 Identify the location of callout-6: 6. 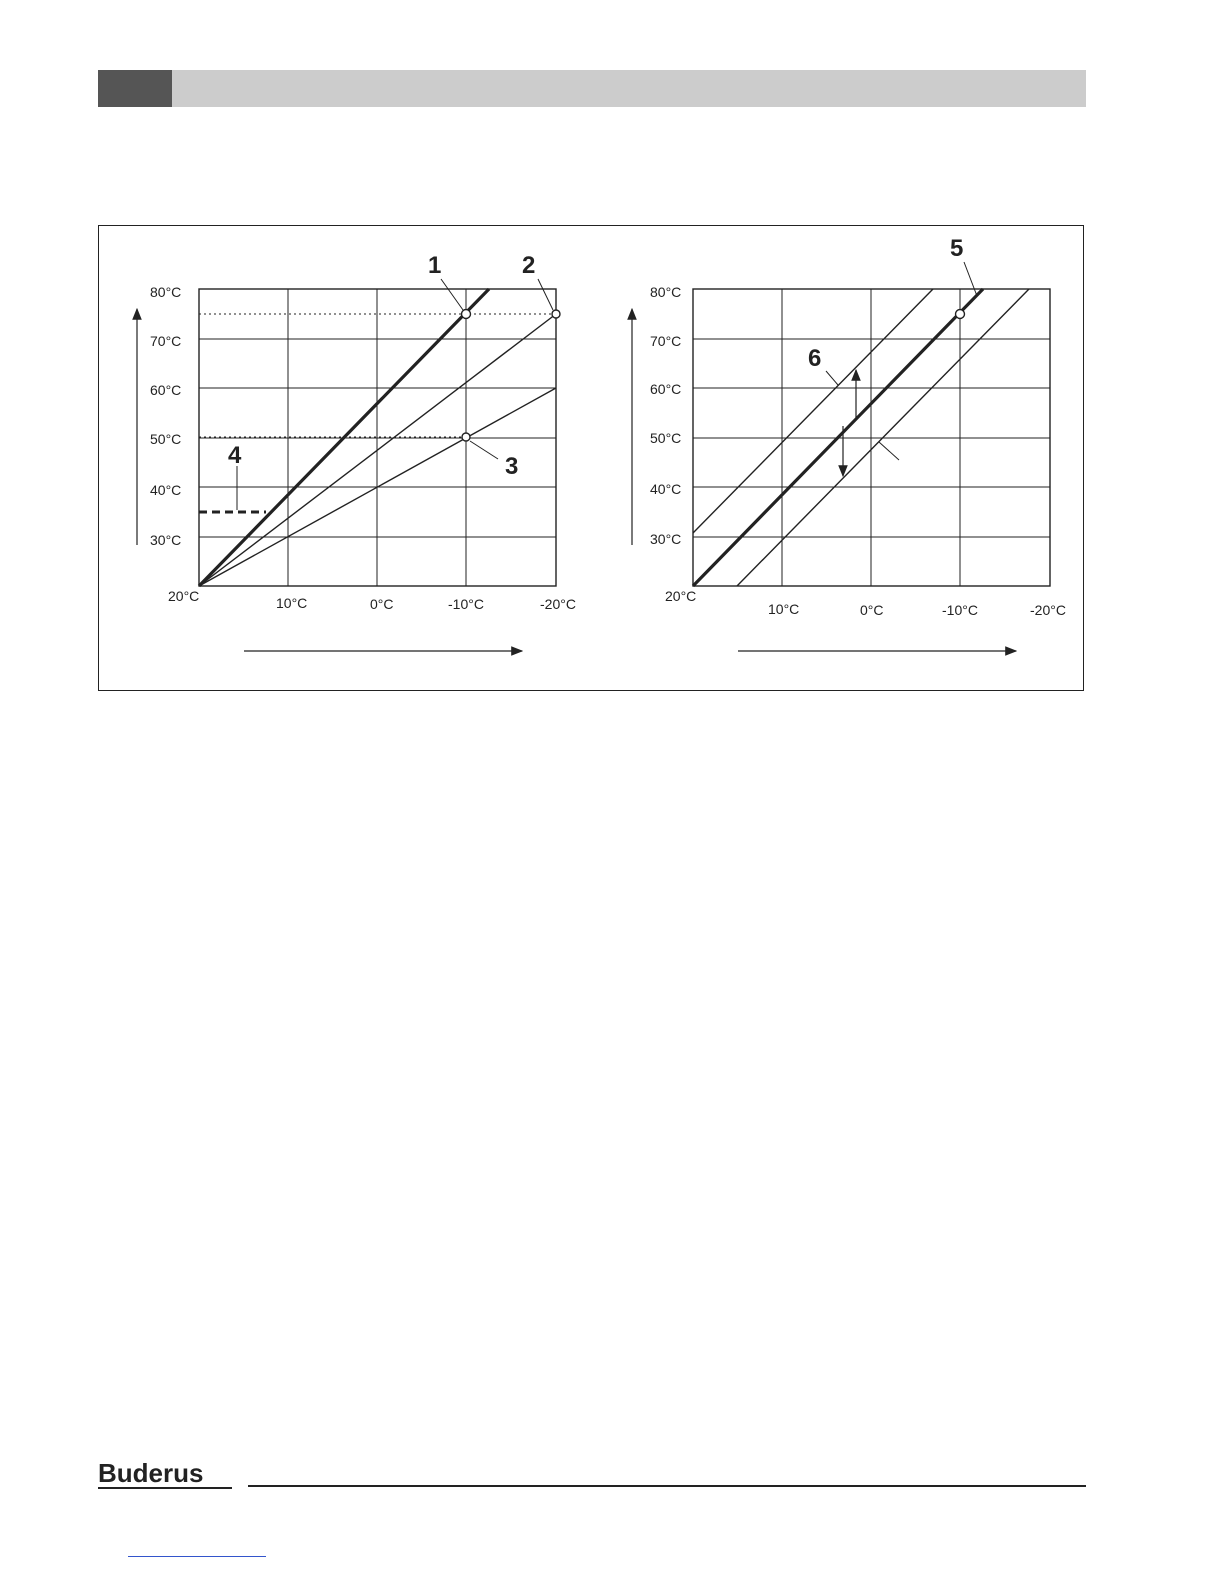
(814, 358).